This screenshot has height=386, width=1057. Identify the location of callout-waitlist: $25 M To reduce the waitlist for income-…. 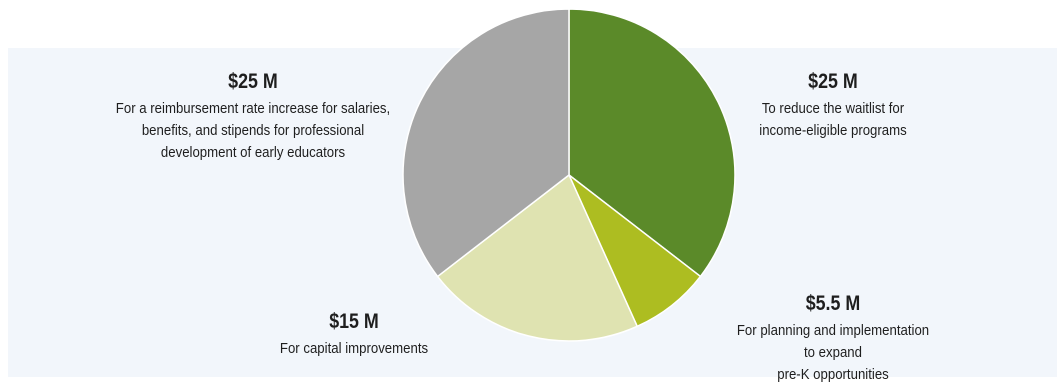
(833, 106).